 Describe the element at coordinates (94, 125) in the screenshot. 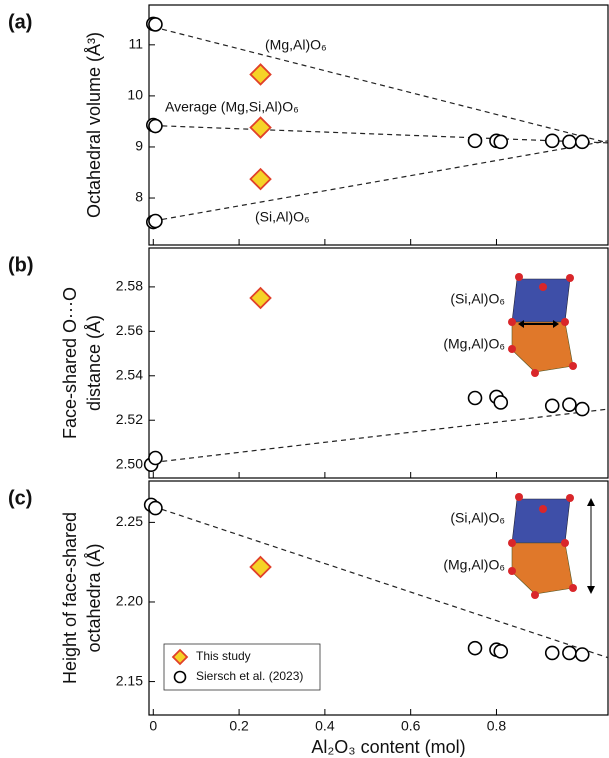

I see `y-axis-label: Octahedral volume (Å³)` at that location.